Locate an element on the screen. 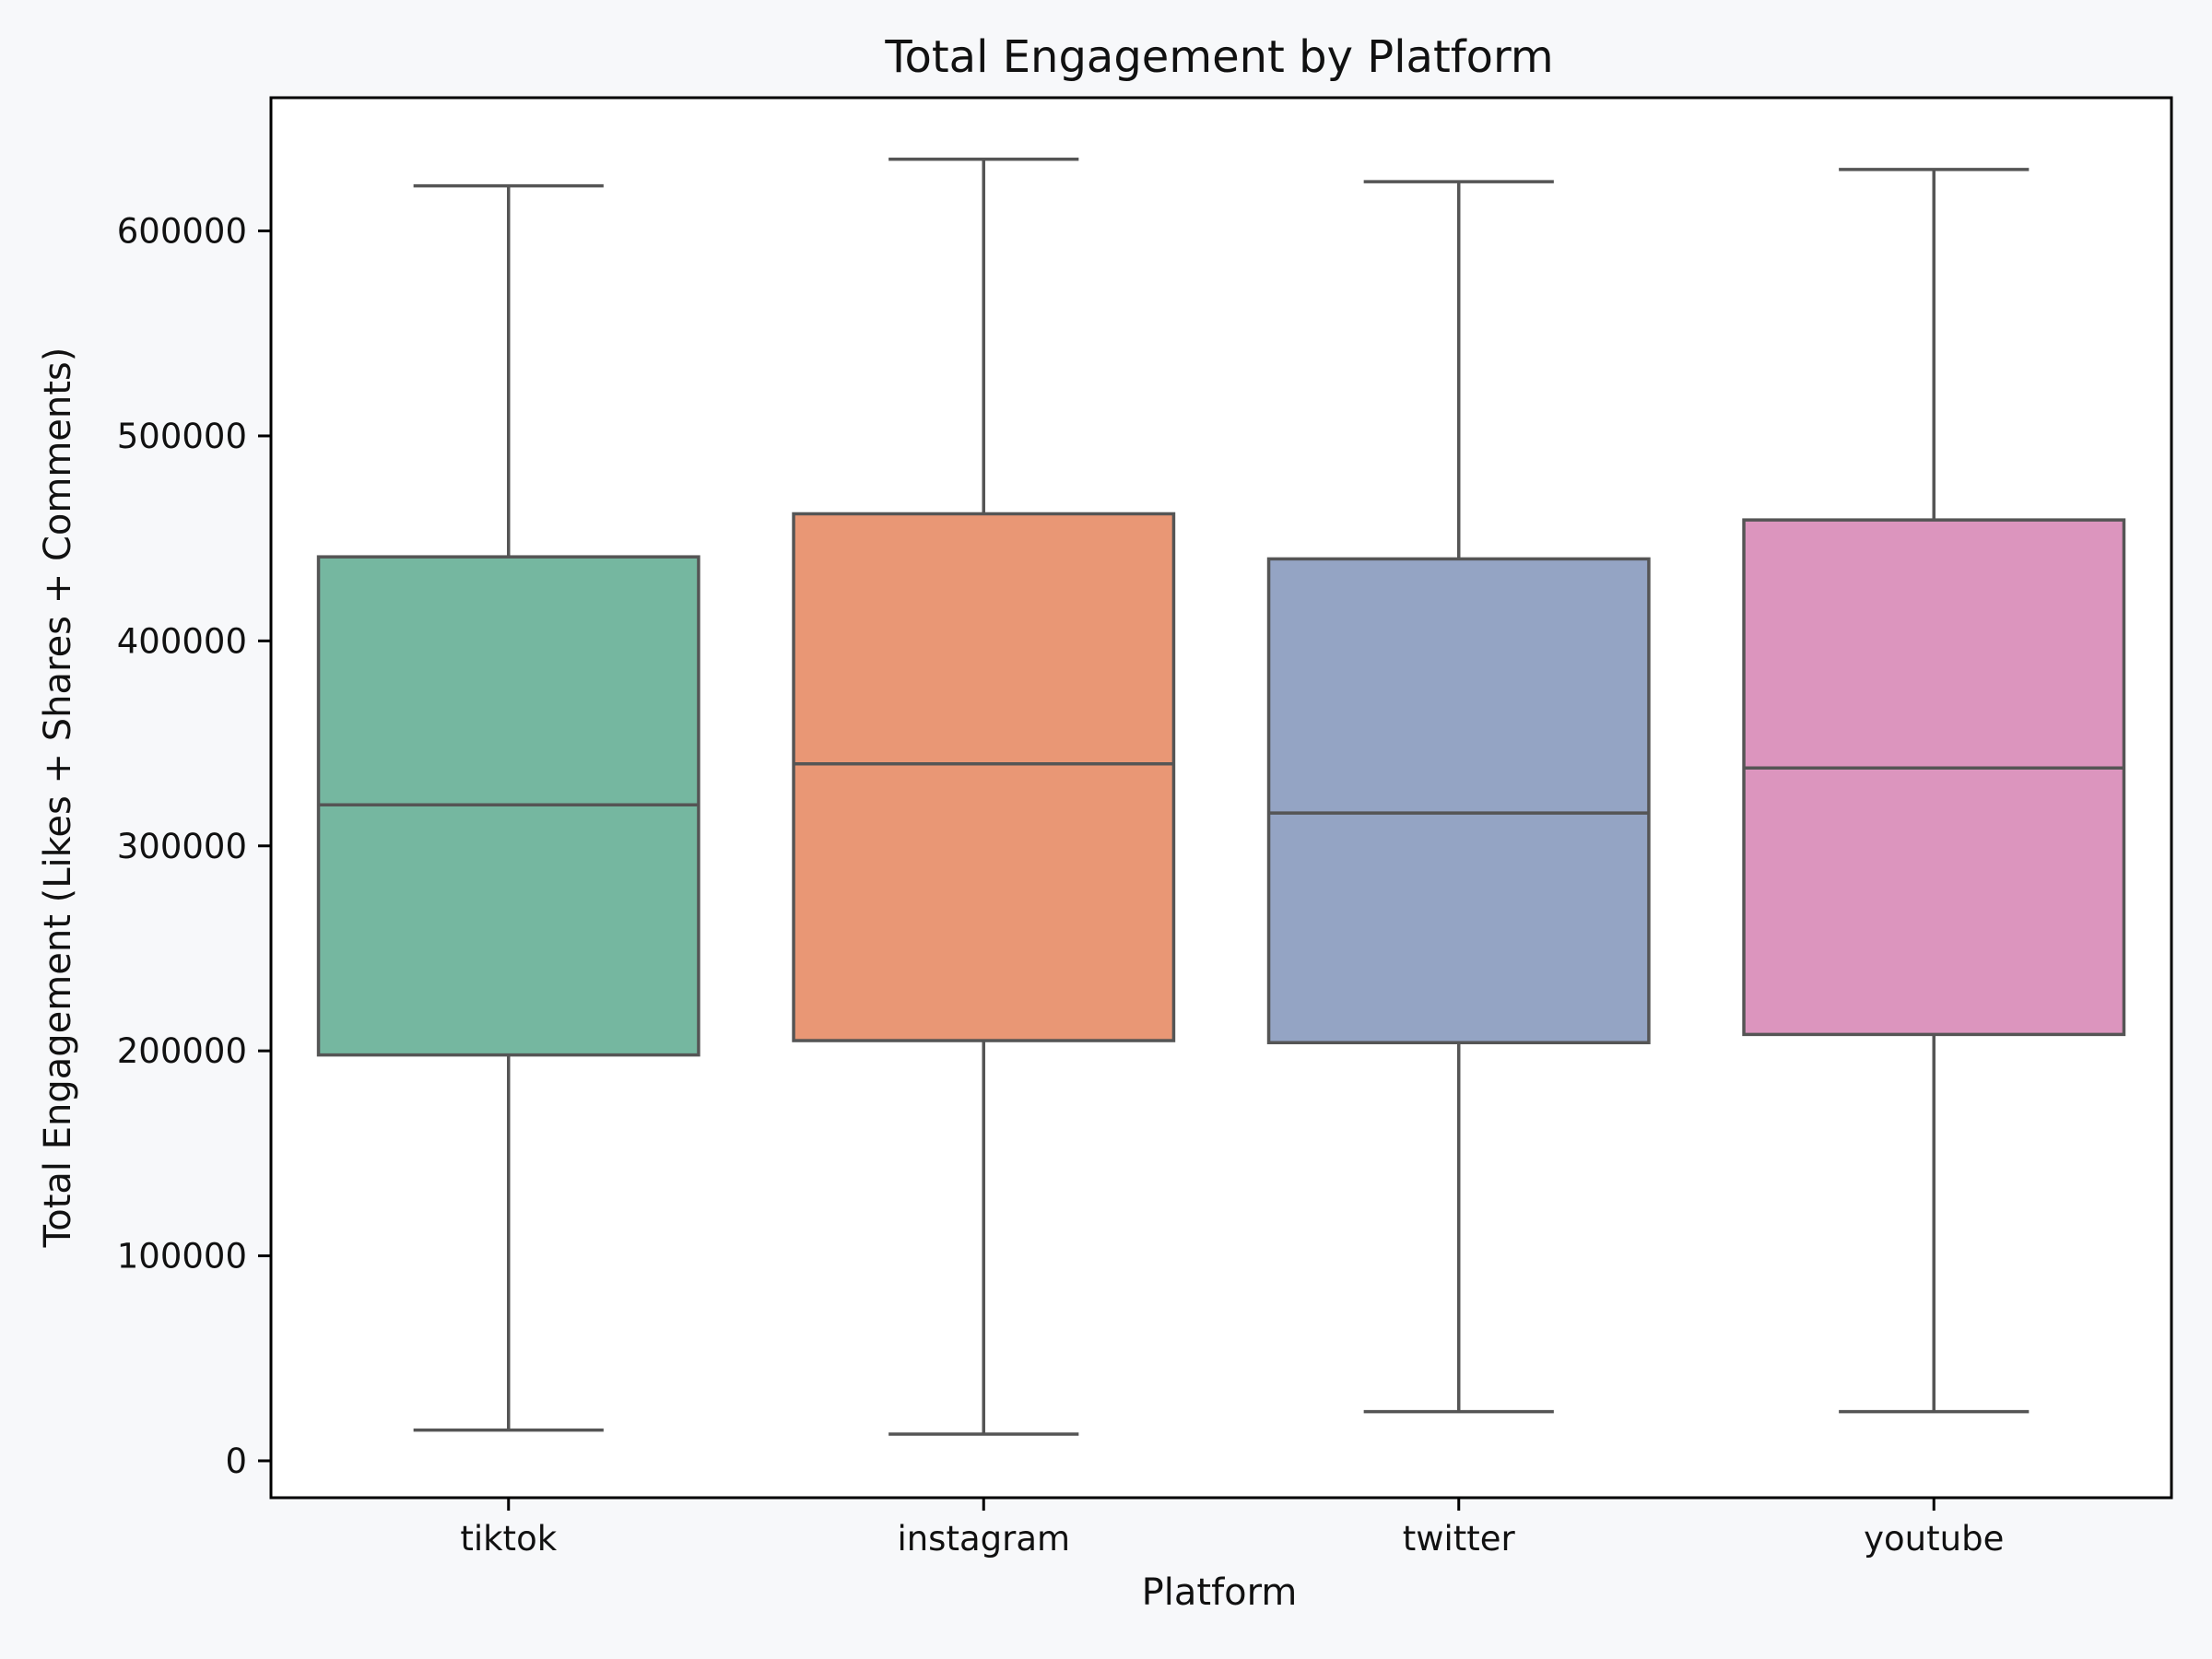  y-tick-label: 0 is located at coordinates (236, 1461).